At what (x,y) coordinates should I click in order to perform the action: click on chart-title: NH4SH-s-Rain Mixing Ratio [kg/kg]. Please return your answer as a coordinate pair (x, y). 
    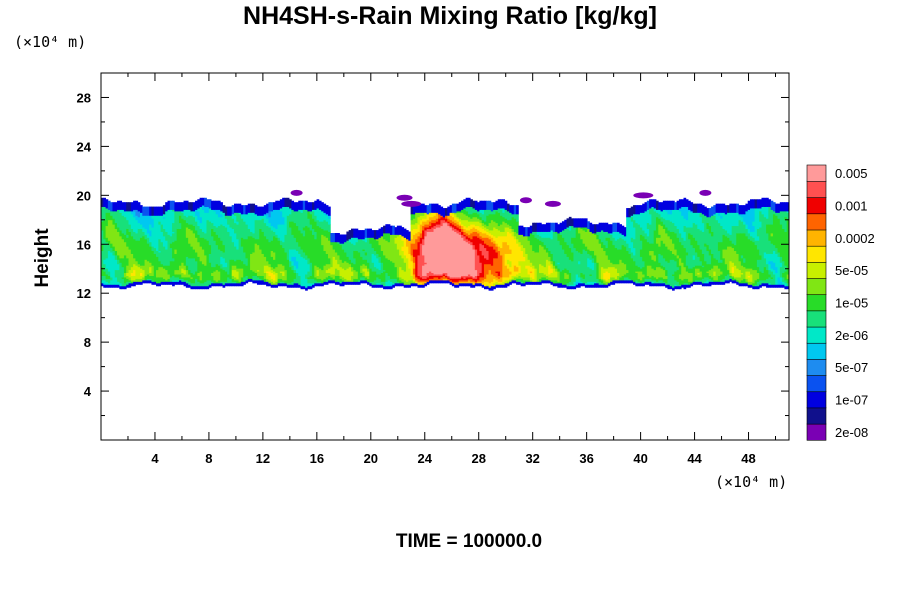
    Looking at the image, I should click on (450, 16).